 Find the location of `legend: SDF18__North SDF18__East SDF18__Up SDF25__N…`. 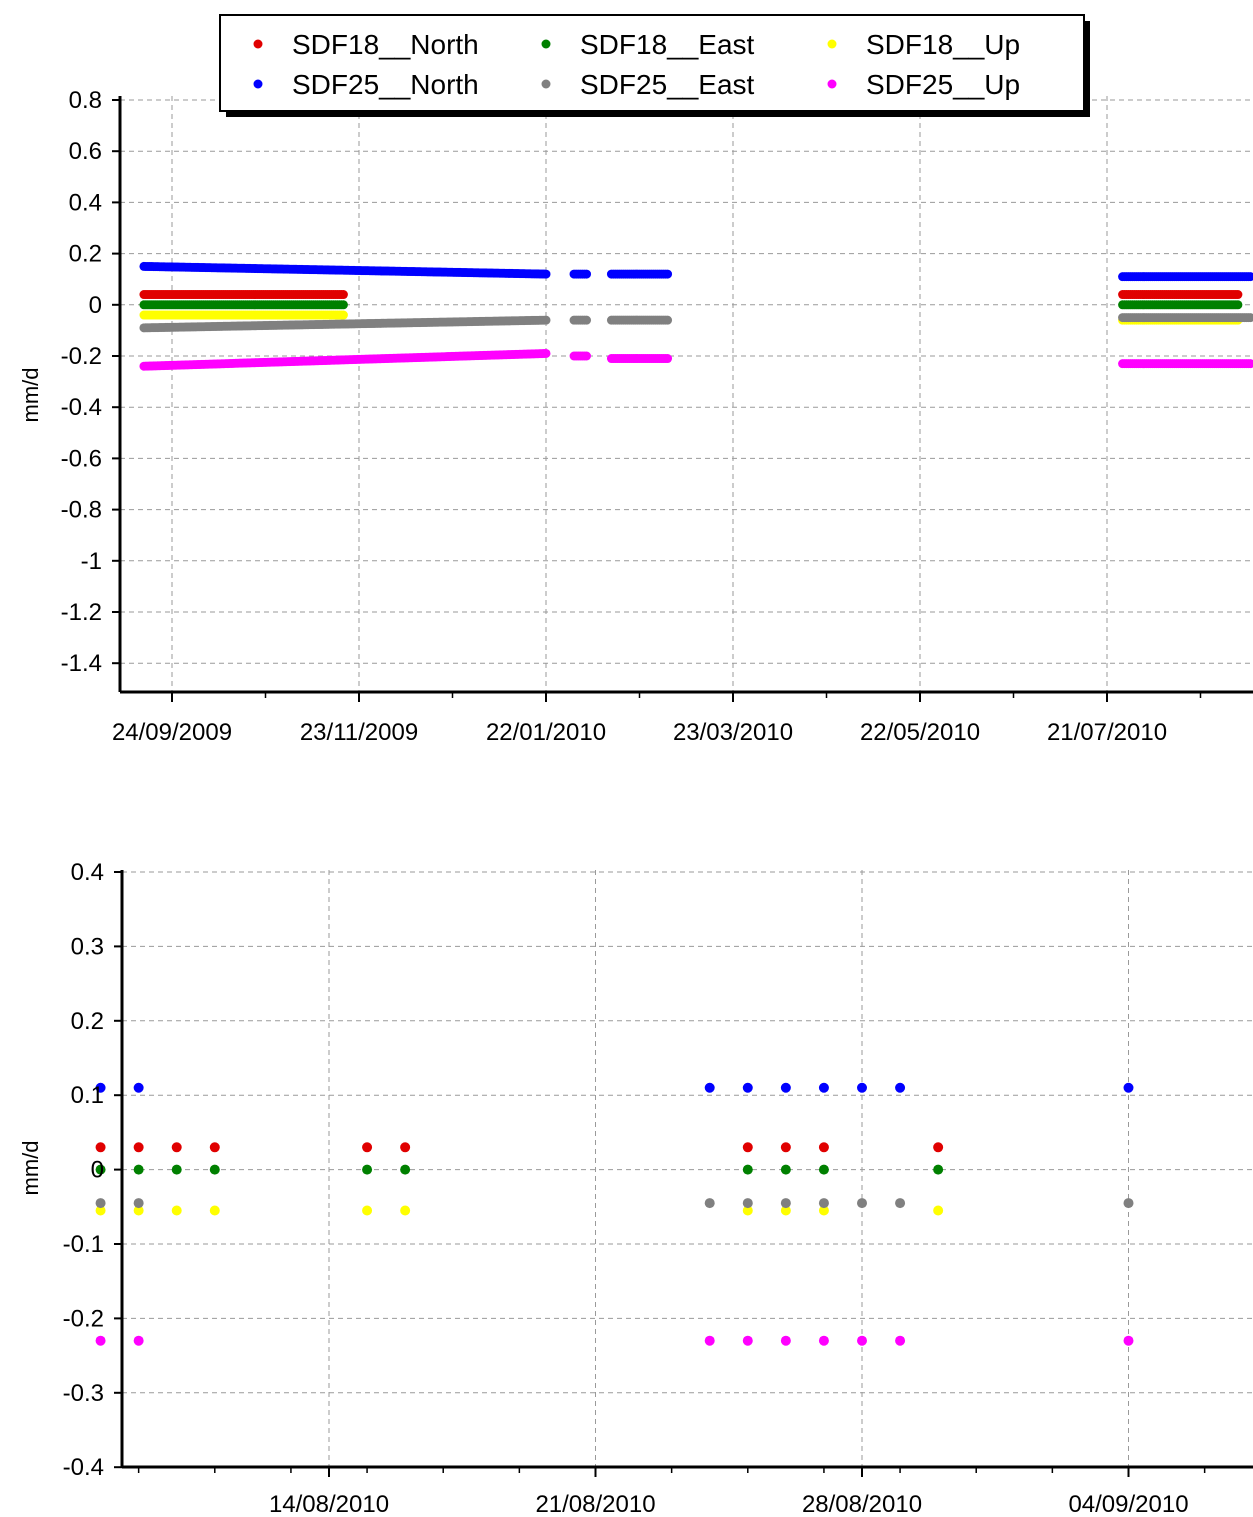

legend: SDF18__North SDF18__East SDF18__Up SDF25__N… is located at coordinates (654, 65).